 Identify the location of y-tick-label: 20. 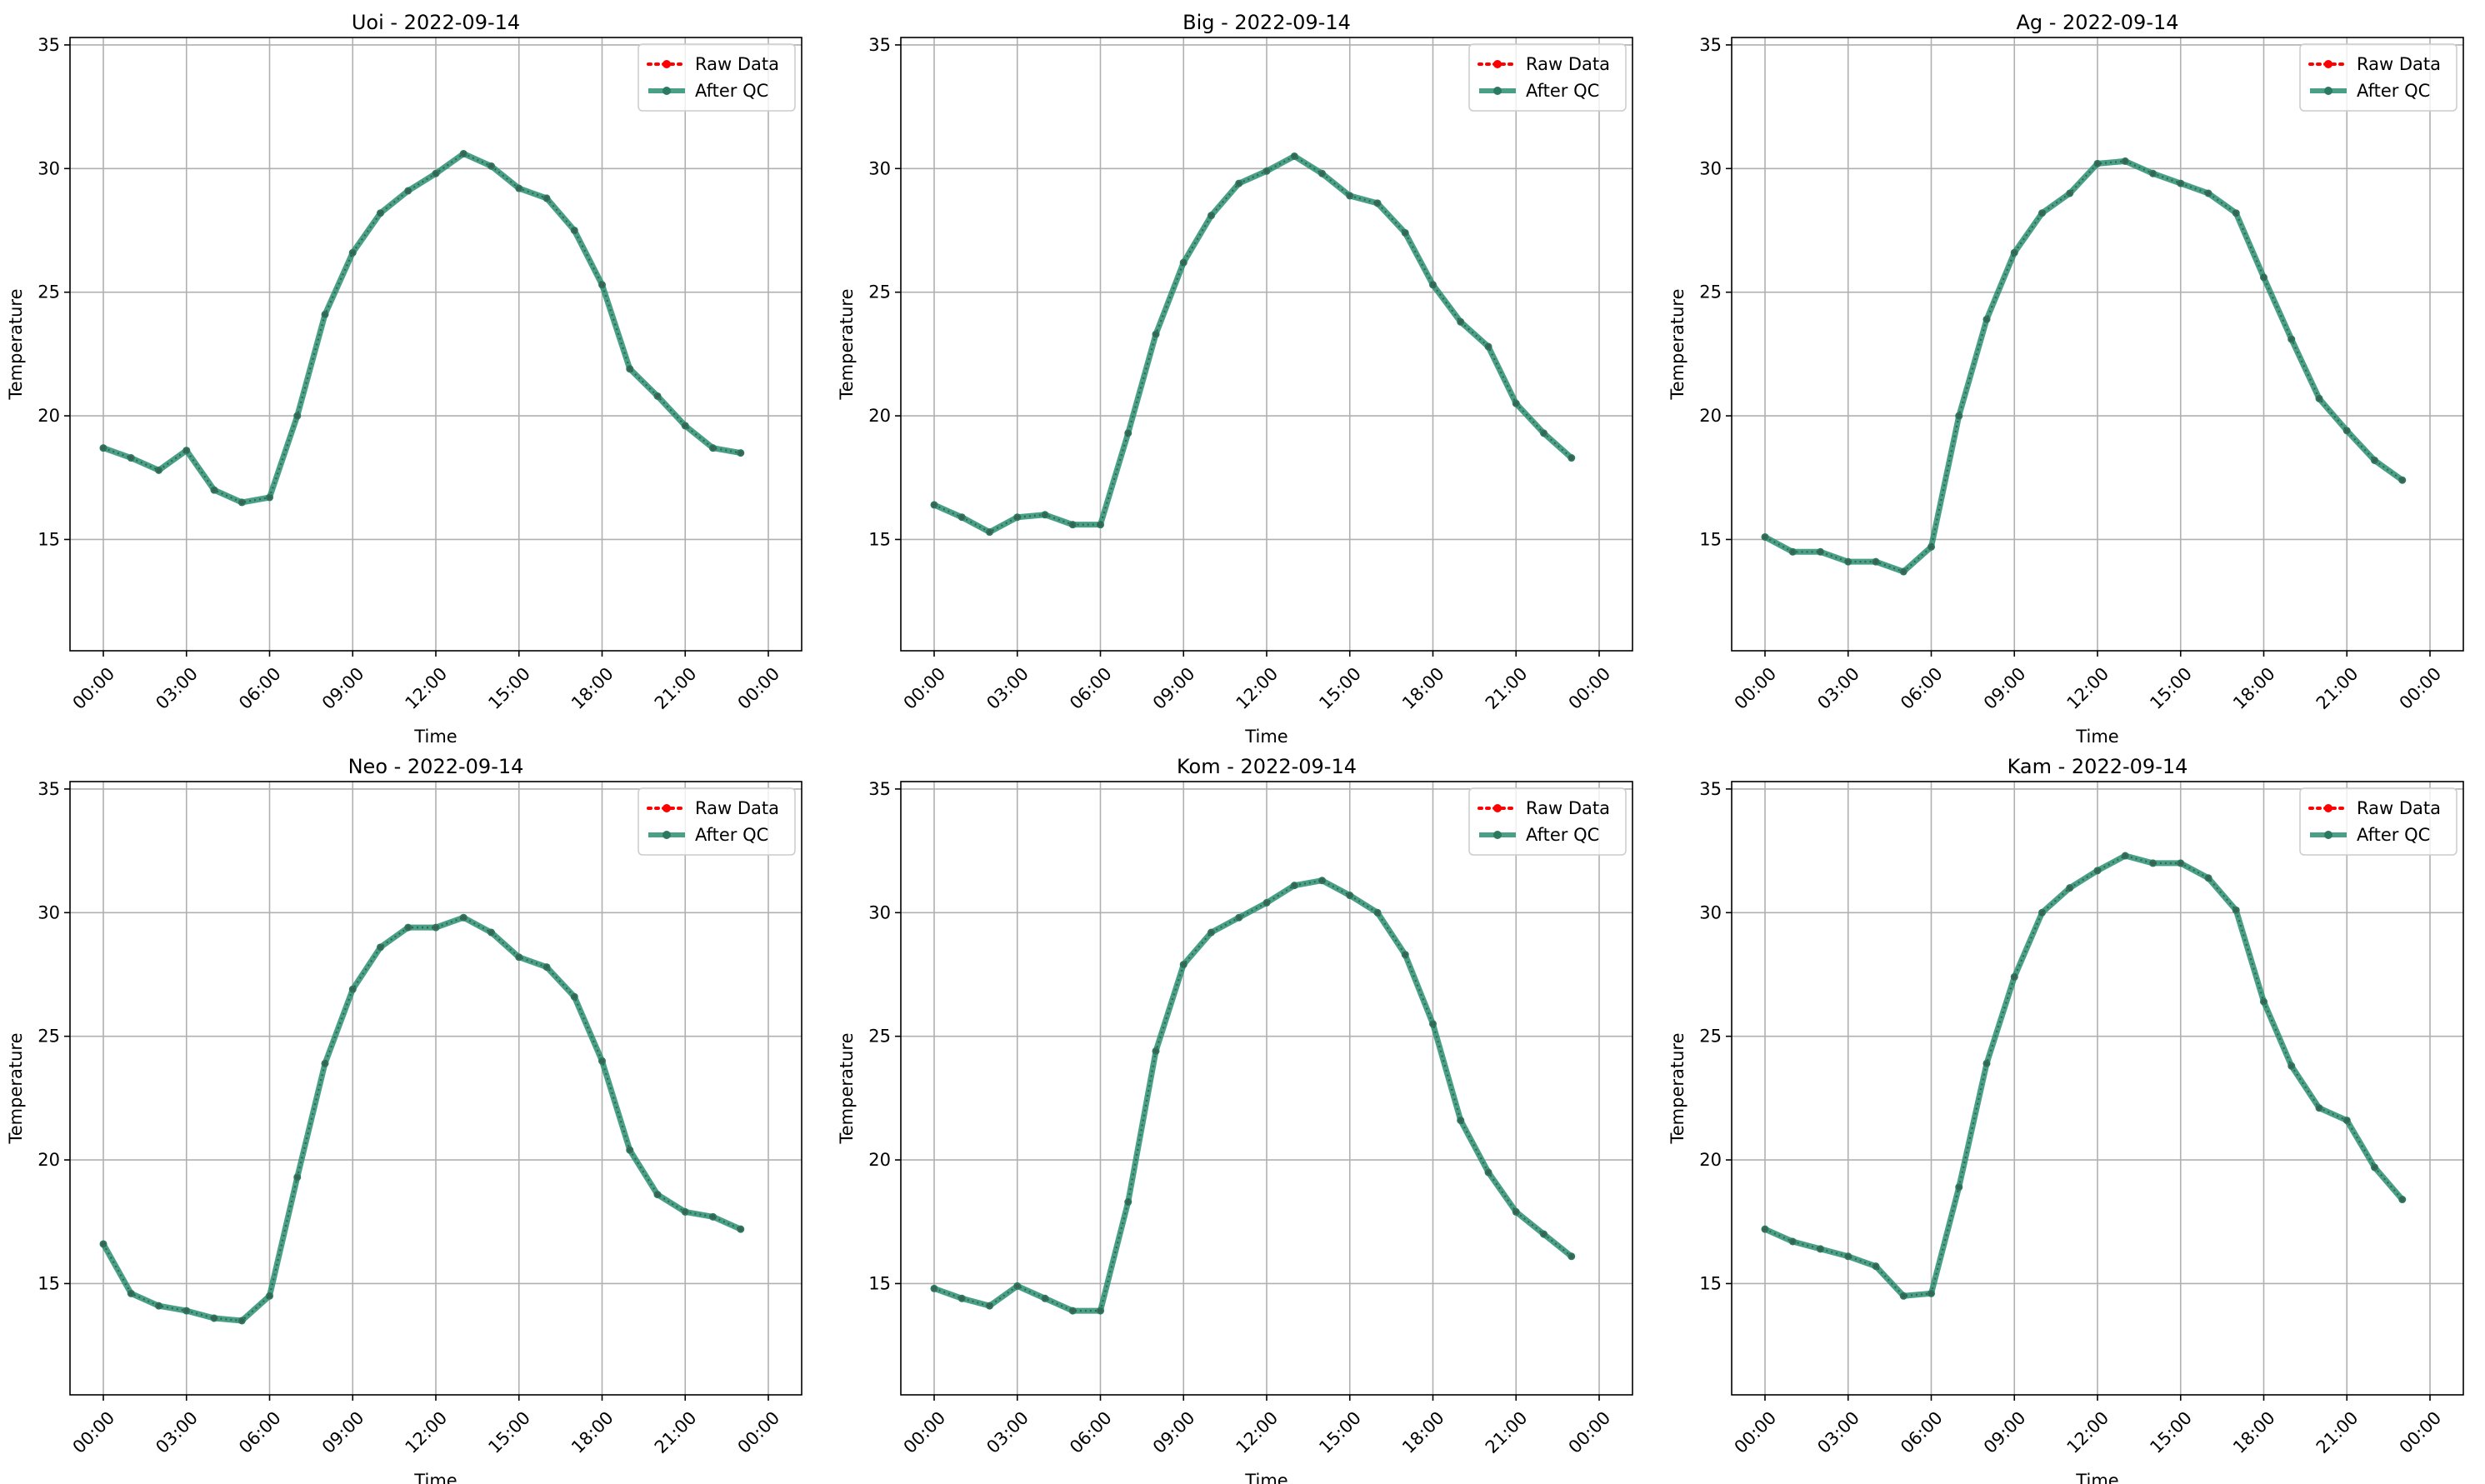
(49, 1160).